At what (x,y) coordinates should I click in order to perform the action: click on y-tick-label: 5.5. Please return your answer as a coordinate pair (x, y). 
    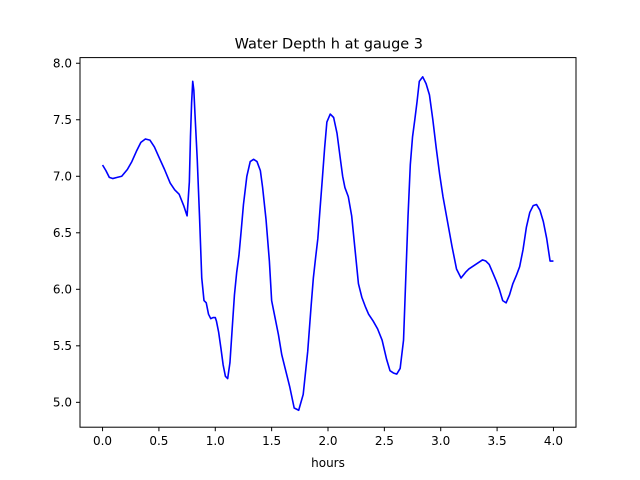
    Looking at the image, I should click on (62, 346).